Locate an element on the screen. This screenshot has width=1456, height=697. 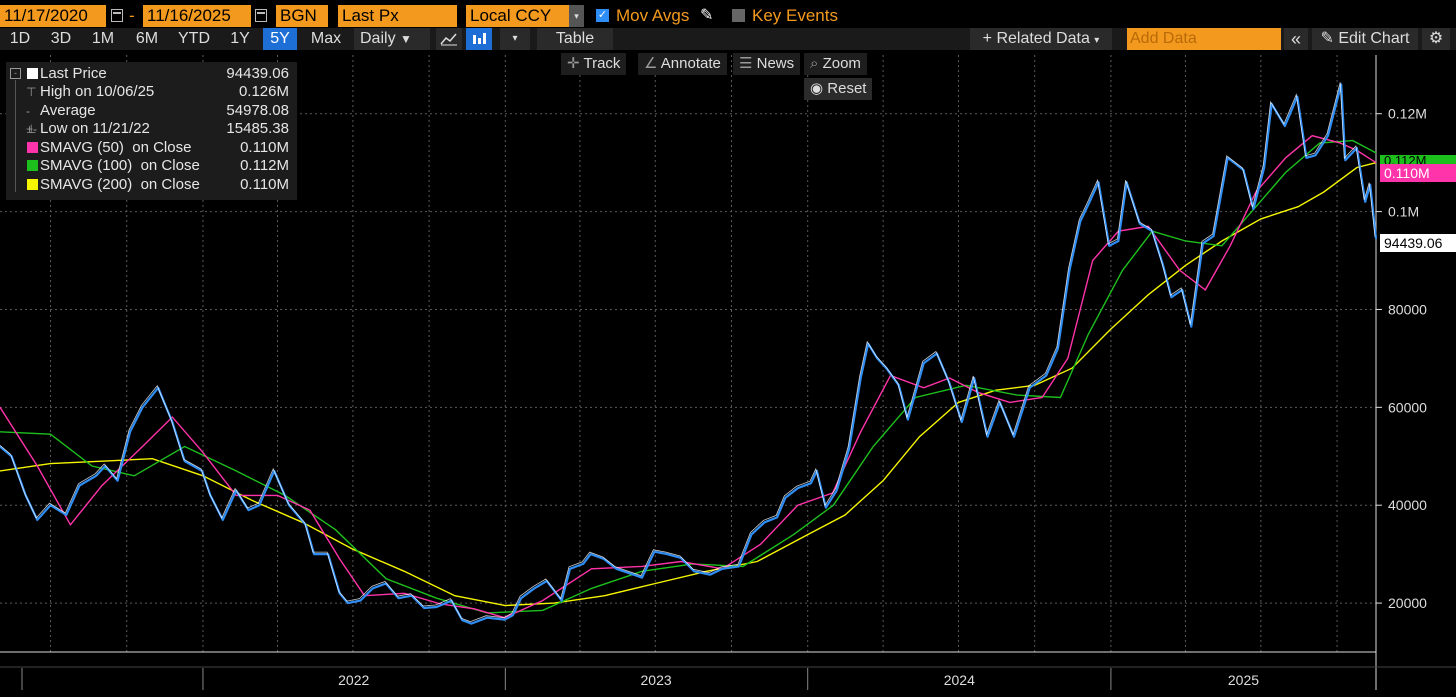
line-chart-icon is located at coordinates (449, 39).